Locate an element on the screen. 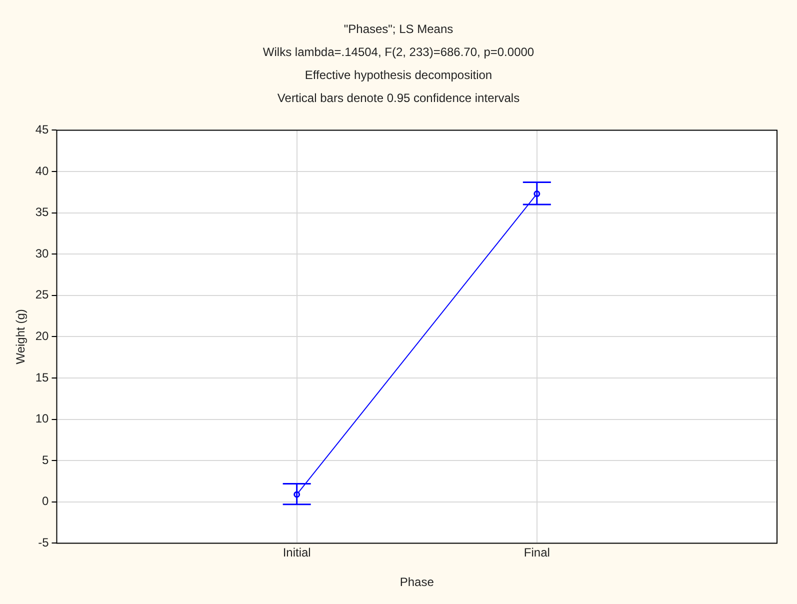 The width and height of the screenshot is (797, 604). y-tick-label: 5 is located at coordinates (46, 459).